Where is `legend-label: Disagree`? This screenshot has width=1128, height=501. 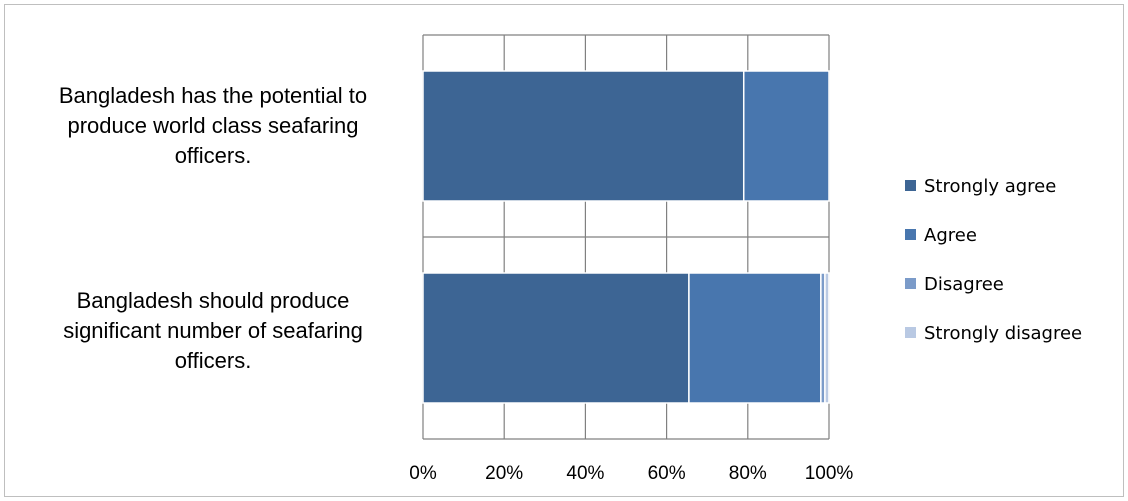
legend-label: Disagree is located at coordinates (964, 284).